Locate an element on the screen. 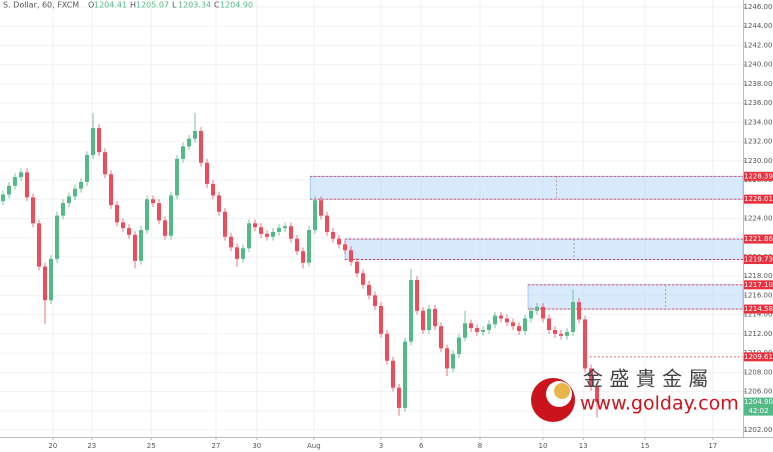 Image resolution: width=773 pixels, height=452 pixels. x-tick-label: 30 is located at coordinates (256, 446).